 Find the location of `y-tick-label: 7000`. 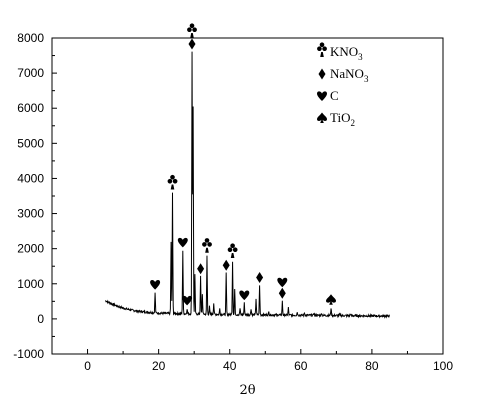

y-tick-label: 7000 is located at coordinates (30, 73).